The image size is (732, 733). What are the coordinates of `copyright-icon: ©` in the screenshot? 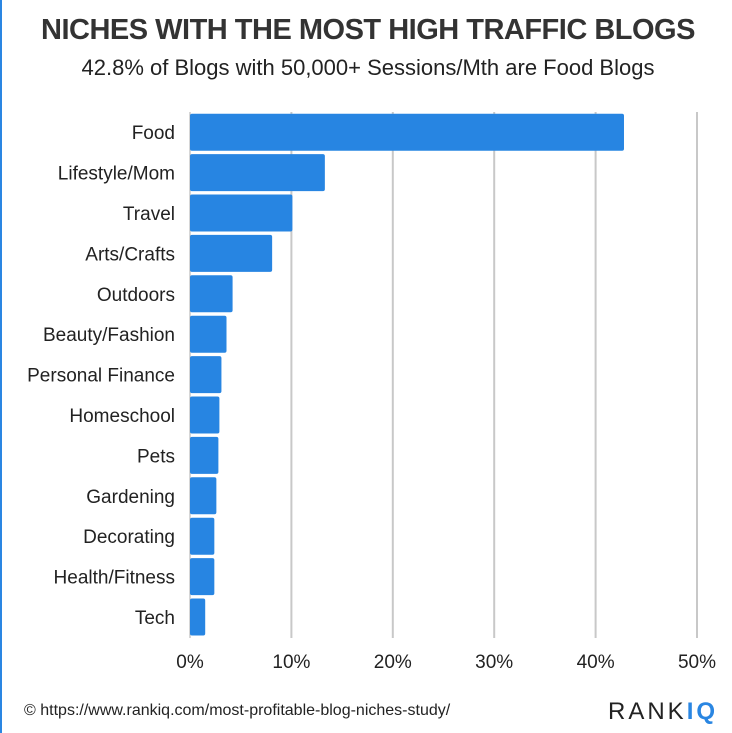 It's located at (30, 710).